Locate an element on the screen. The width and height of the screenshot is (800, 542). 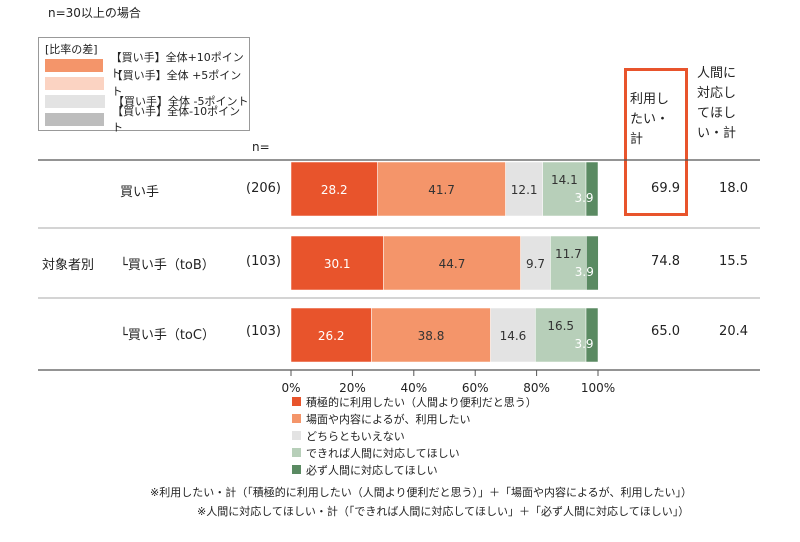
use-total-value: 69.9 is located at coordinates (665, 188).